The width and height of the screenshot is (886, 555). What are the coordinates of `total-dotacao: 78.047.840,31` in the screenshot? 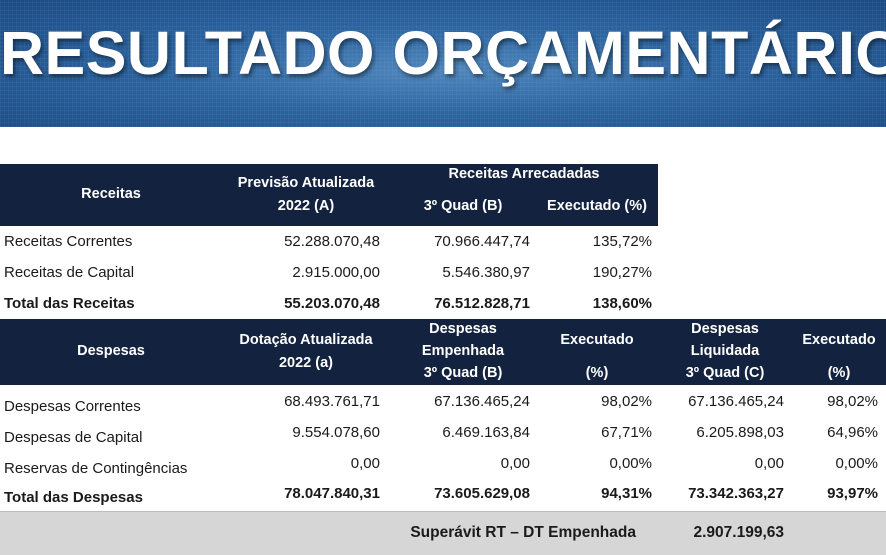 It's located at (332, 493).